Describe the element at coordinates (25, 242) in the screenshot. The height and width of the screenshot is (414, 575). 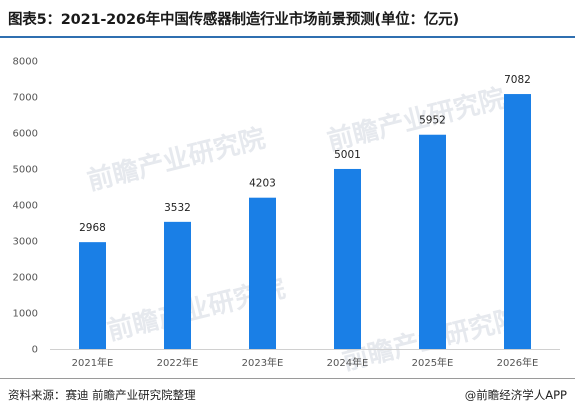
I see `y-tick-label: 3000` at that location.